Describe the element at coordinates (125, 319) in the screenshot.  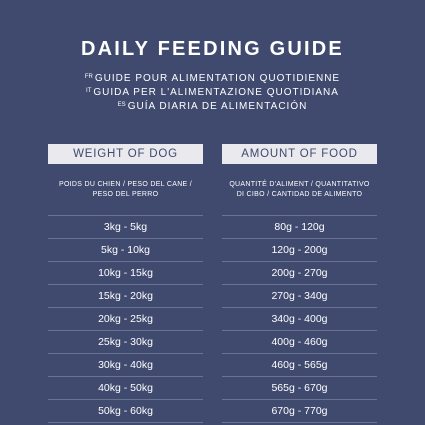
I see `weight-cell: 20kg - 25kg` at that location.